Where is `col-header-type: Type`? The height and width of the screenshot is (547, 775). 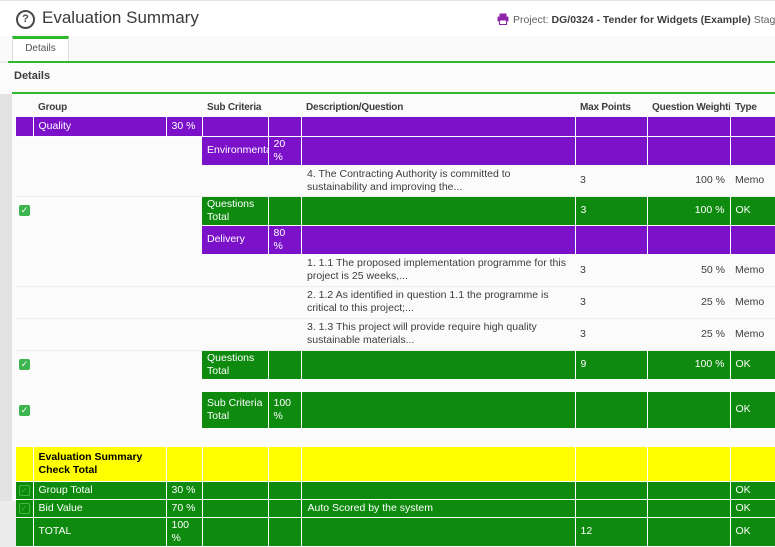
col-header-type: Type is located at coordinates (746, 107).